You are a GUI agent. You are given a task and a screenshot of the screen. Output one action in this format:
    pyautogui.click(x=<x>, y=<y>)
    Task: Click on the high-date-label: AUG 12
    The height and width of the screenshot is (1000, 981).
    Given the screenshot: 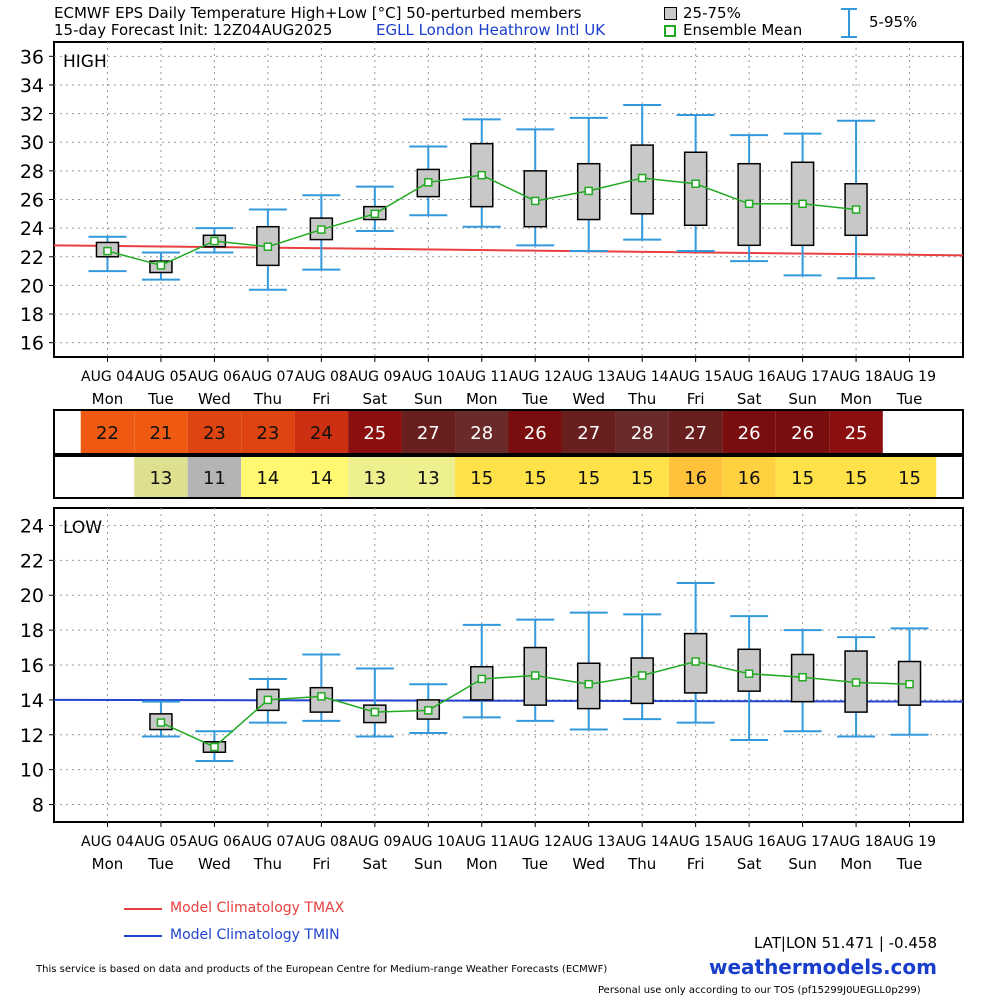 What is the action you would take?
    pyautogui.click(x=535, y=377)
    